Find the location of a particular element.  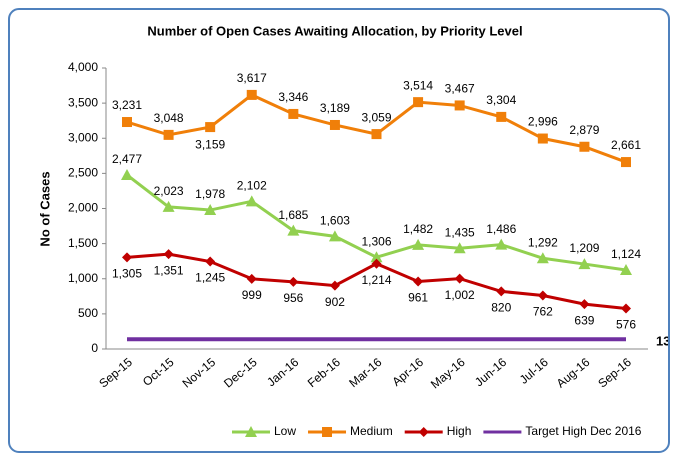

y-tick-label: 0 is located at coordinates (94, 348).